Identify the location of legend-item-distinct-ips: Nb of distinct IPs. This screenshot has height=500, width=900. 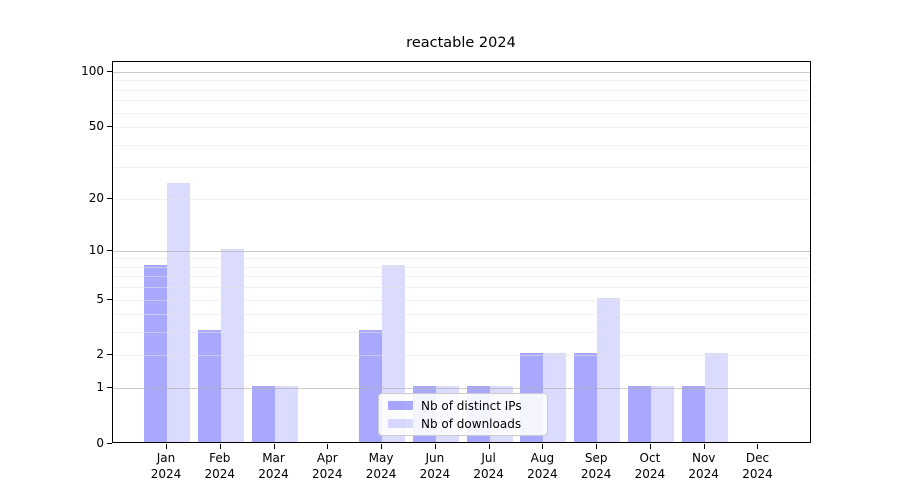
(463, 405).